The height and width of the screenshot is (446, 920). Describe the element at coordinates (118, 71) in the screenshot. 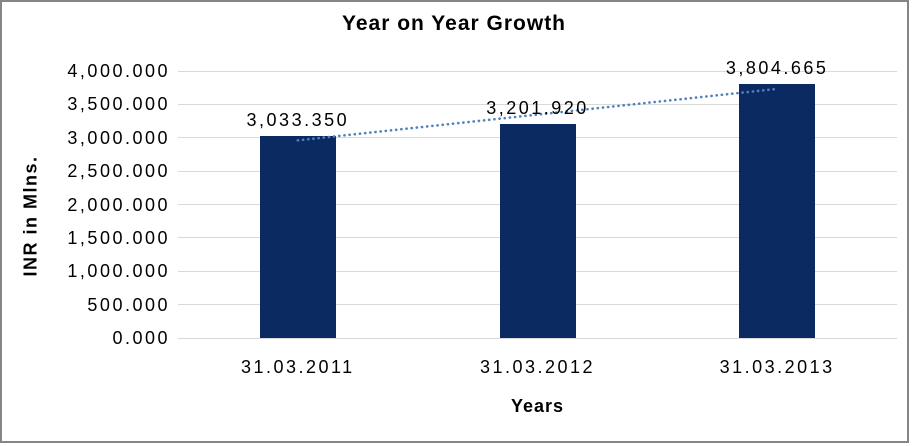

I see `y-tick-label: 4,000.000` at that location.